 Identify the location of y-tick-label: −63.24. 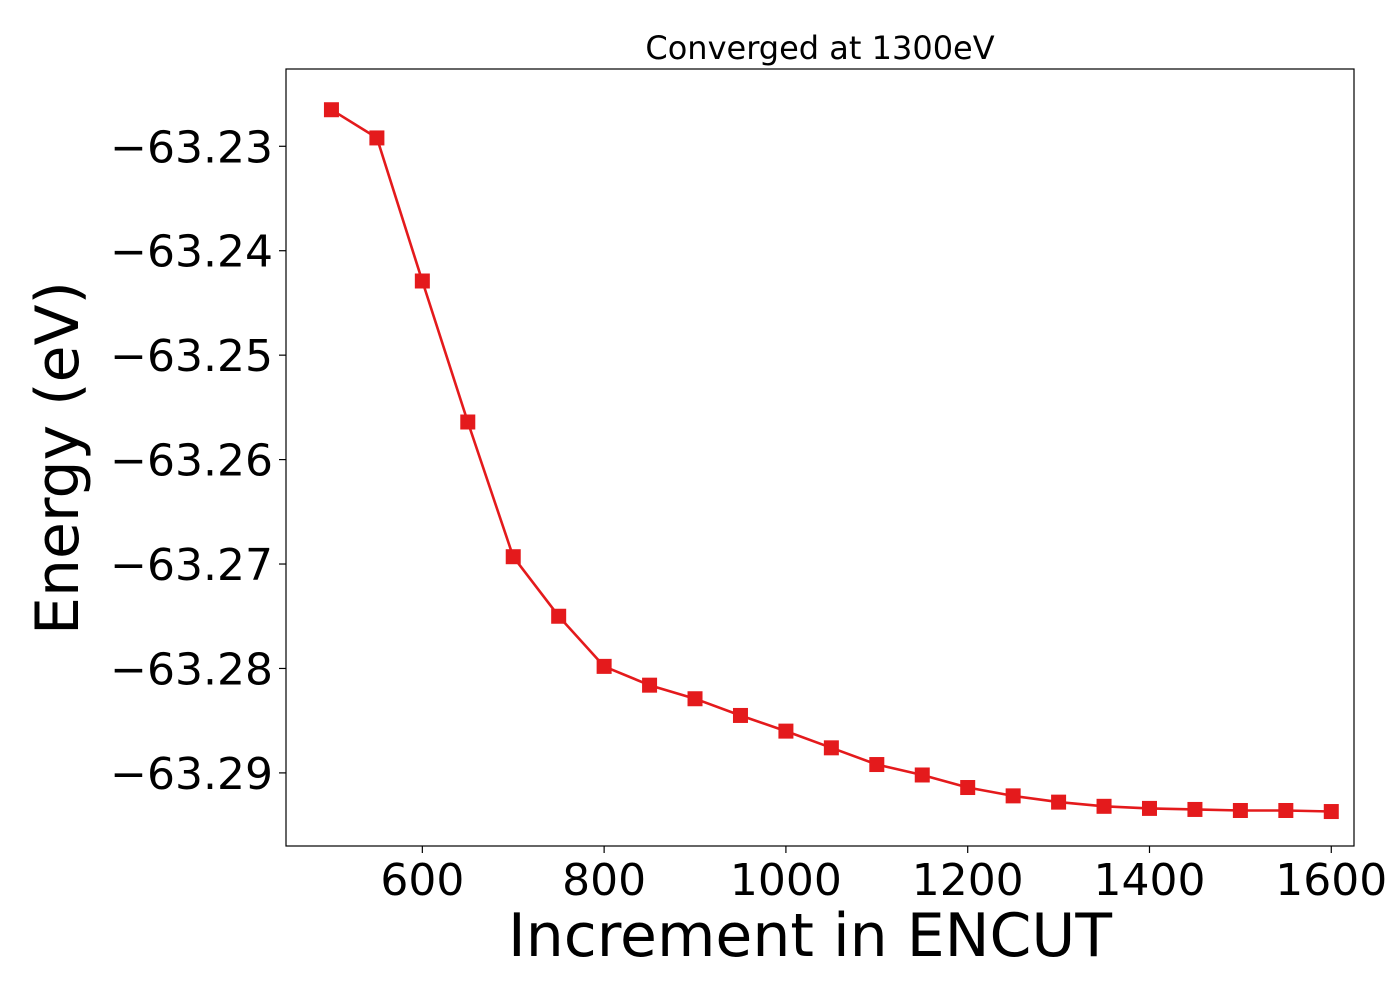
(191, 252).